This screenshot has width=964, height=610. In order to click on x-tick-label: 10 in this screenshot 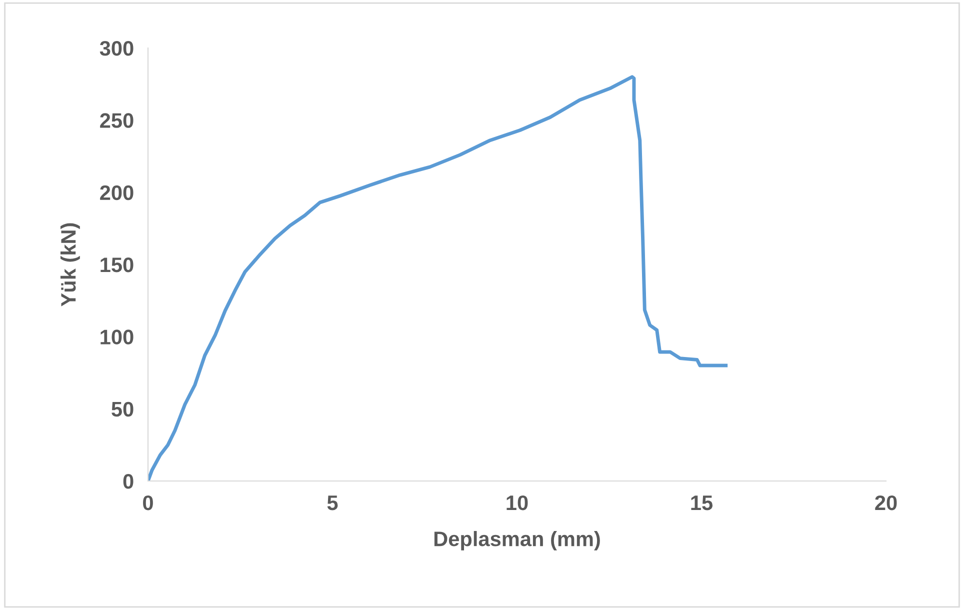, I will do `click(517, 502)`.